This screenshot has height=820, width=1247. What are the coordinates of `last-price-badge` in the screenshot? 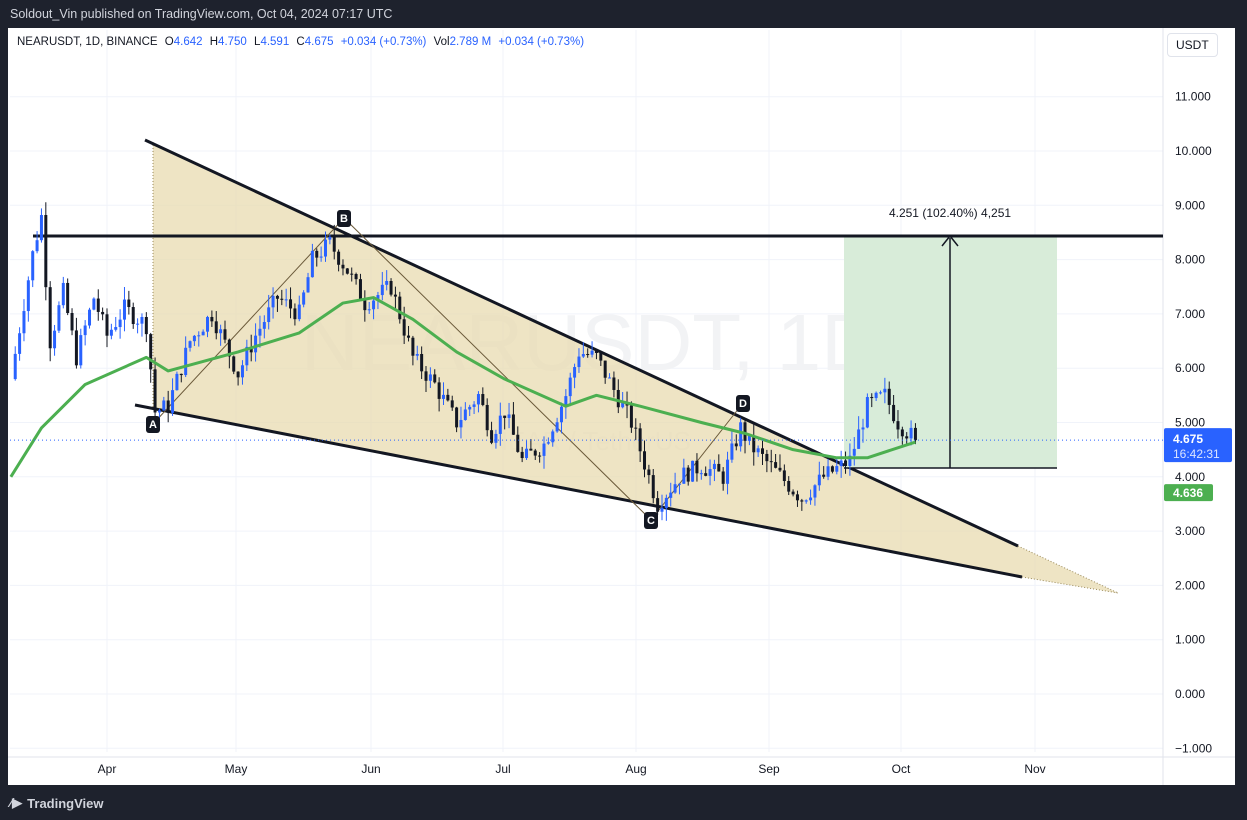 It's located at (1198, 445).